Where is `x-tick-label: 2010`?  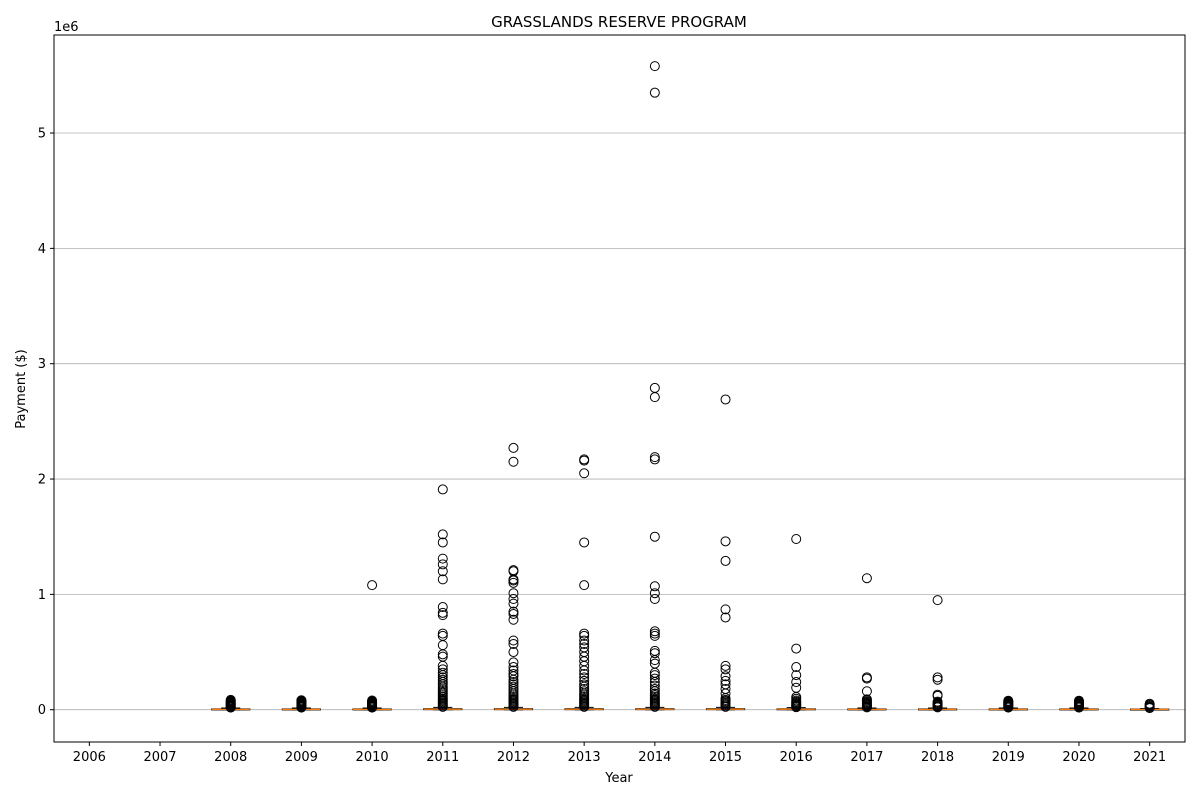 x-tick-label: 2010 is located at coordinates (372, 757).